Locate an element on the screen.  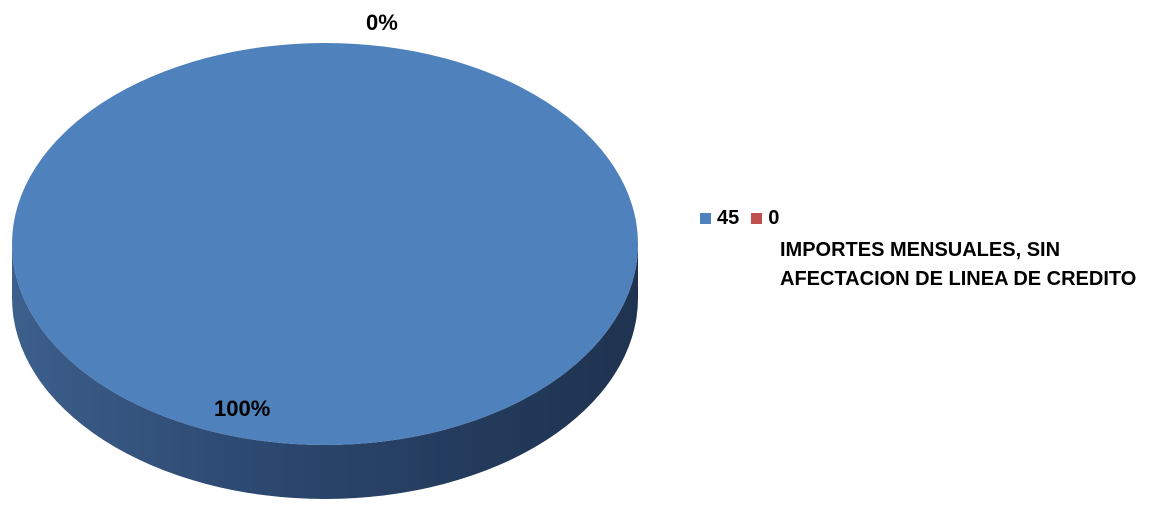
data-label-0-percent: 0% is located at coordinates (382, 22).